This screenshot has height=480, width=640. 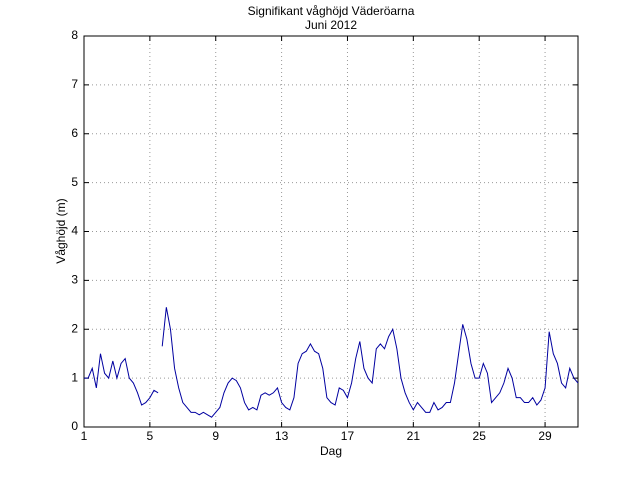 What do you see at coordinates (74, 377) in the screenshot?
I see `y-tick-label: 1` at bounding box center [74, 377].